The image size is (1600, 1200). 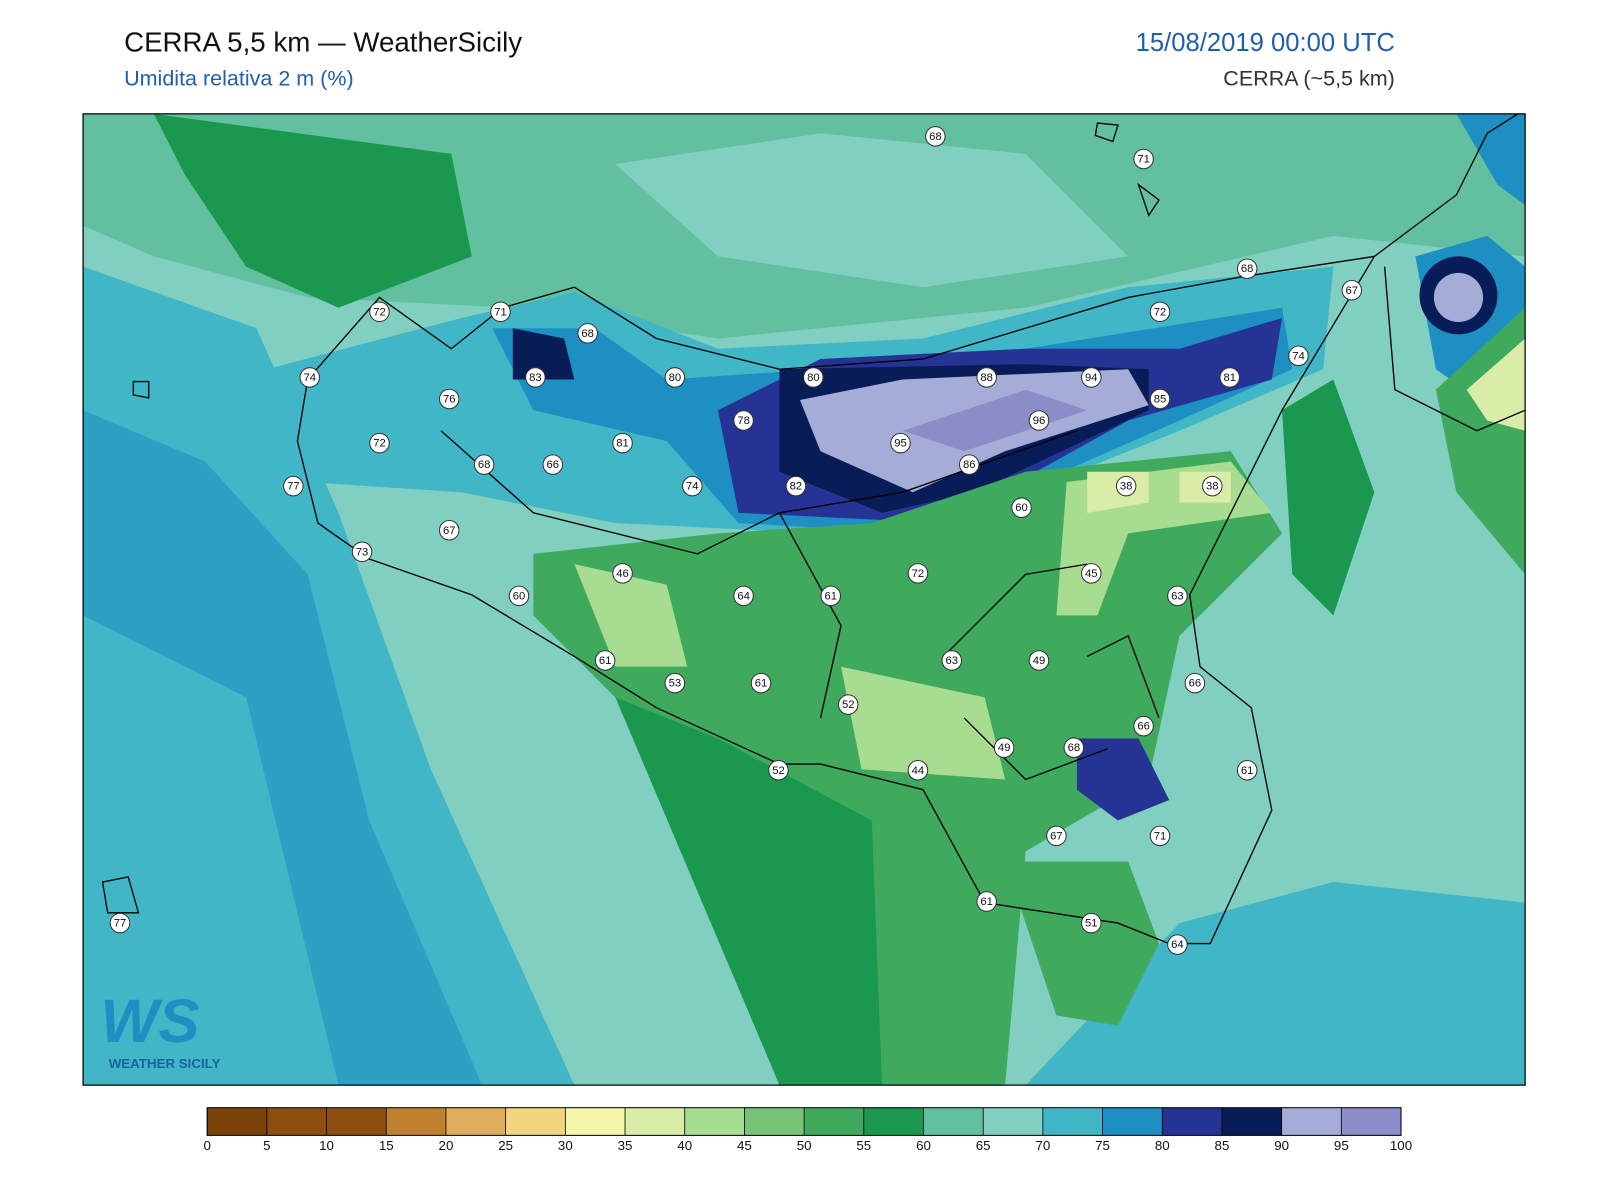 I want to click on model: CERRA (~5,5 km), so click(x=1309, y=79).